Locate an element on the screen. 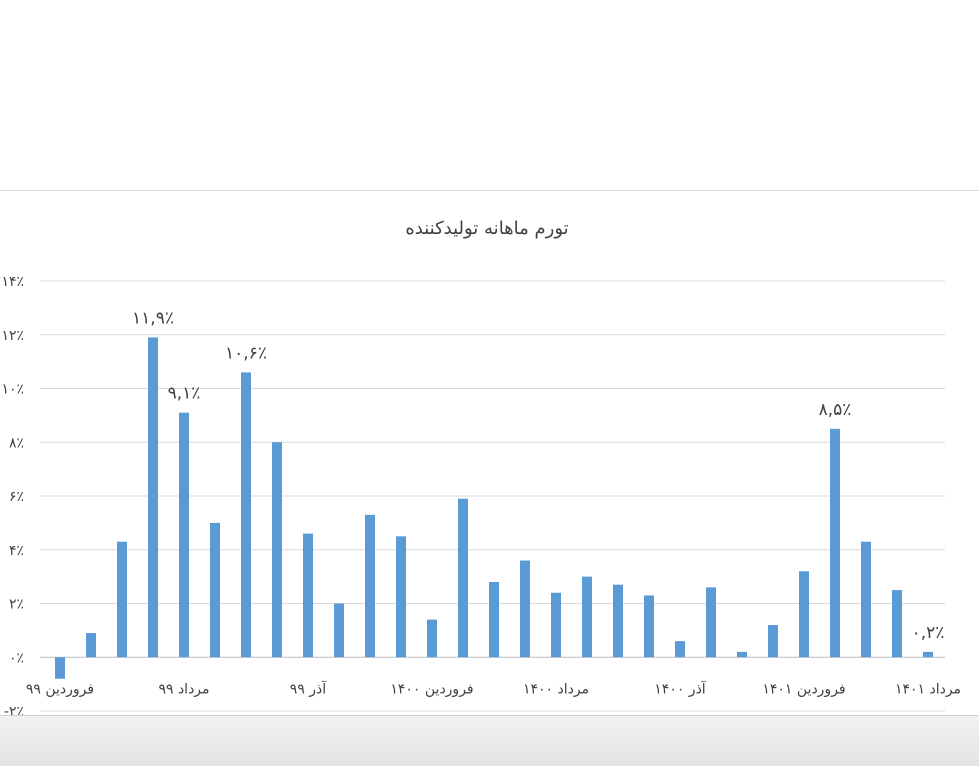 This screenshot has height=766, width=979. y-tick-label: ۸٪ is located at coordinates (16, 443).